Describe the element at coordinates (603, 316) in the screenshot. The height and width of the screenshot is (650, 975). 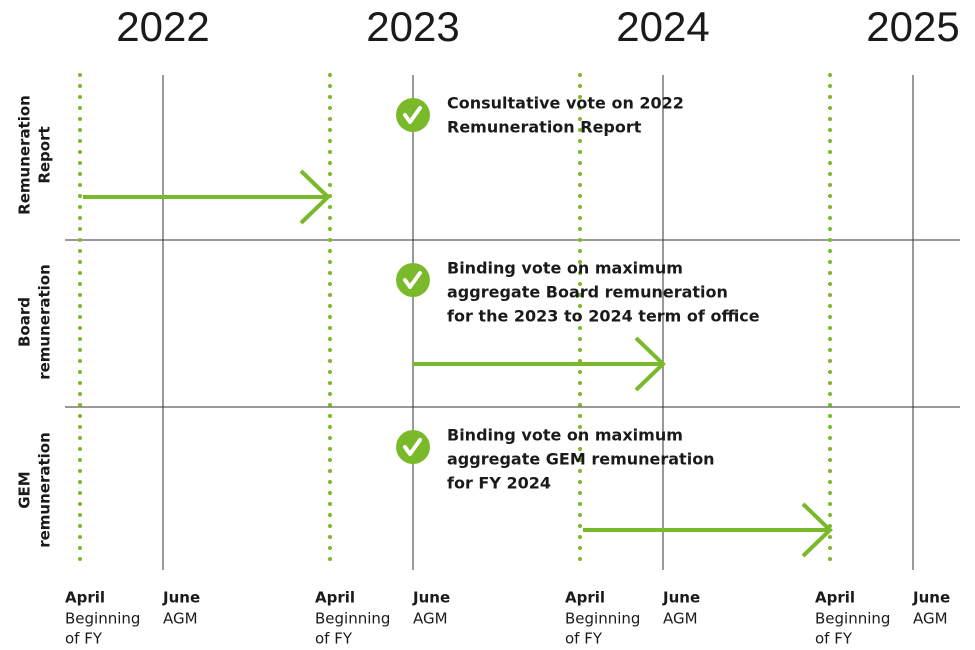
I see `vote-text: for the 2023 to 2024 term of office` at that location.